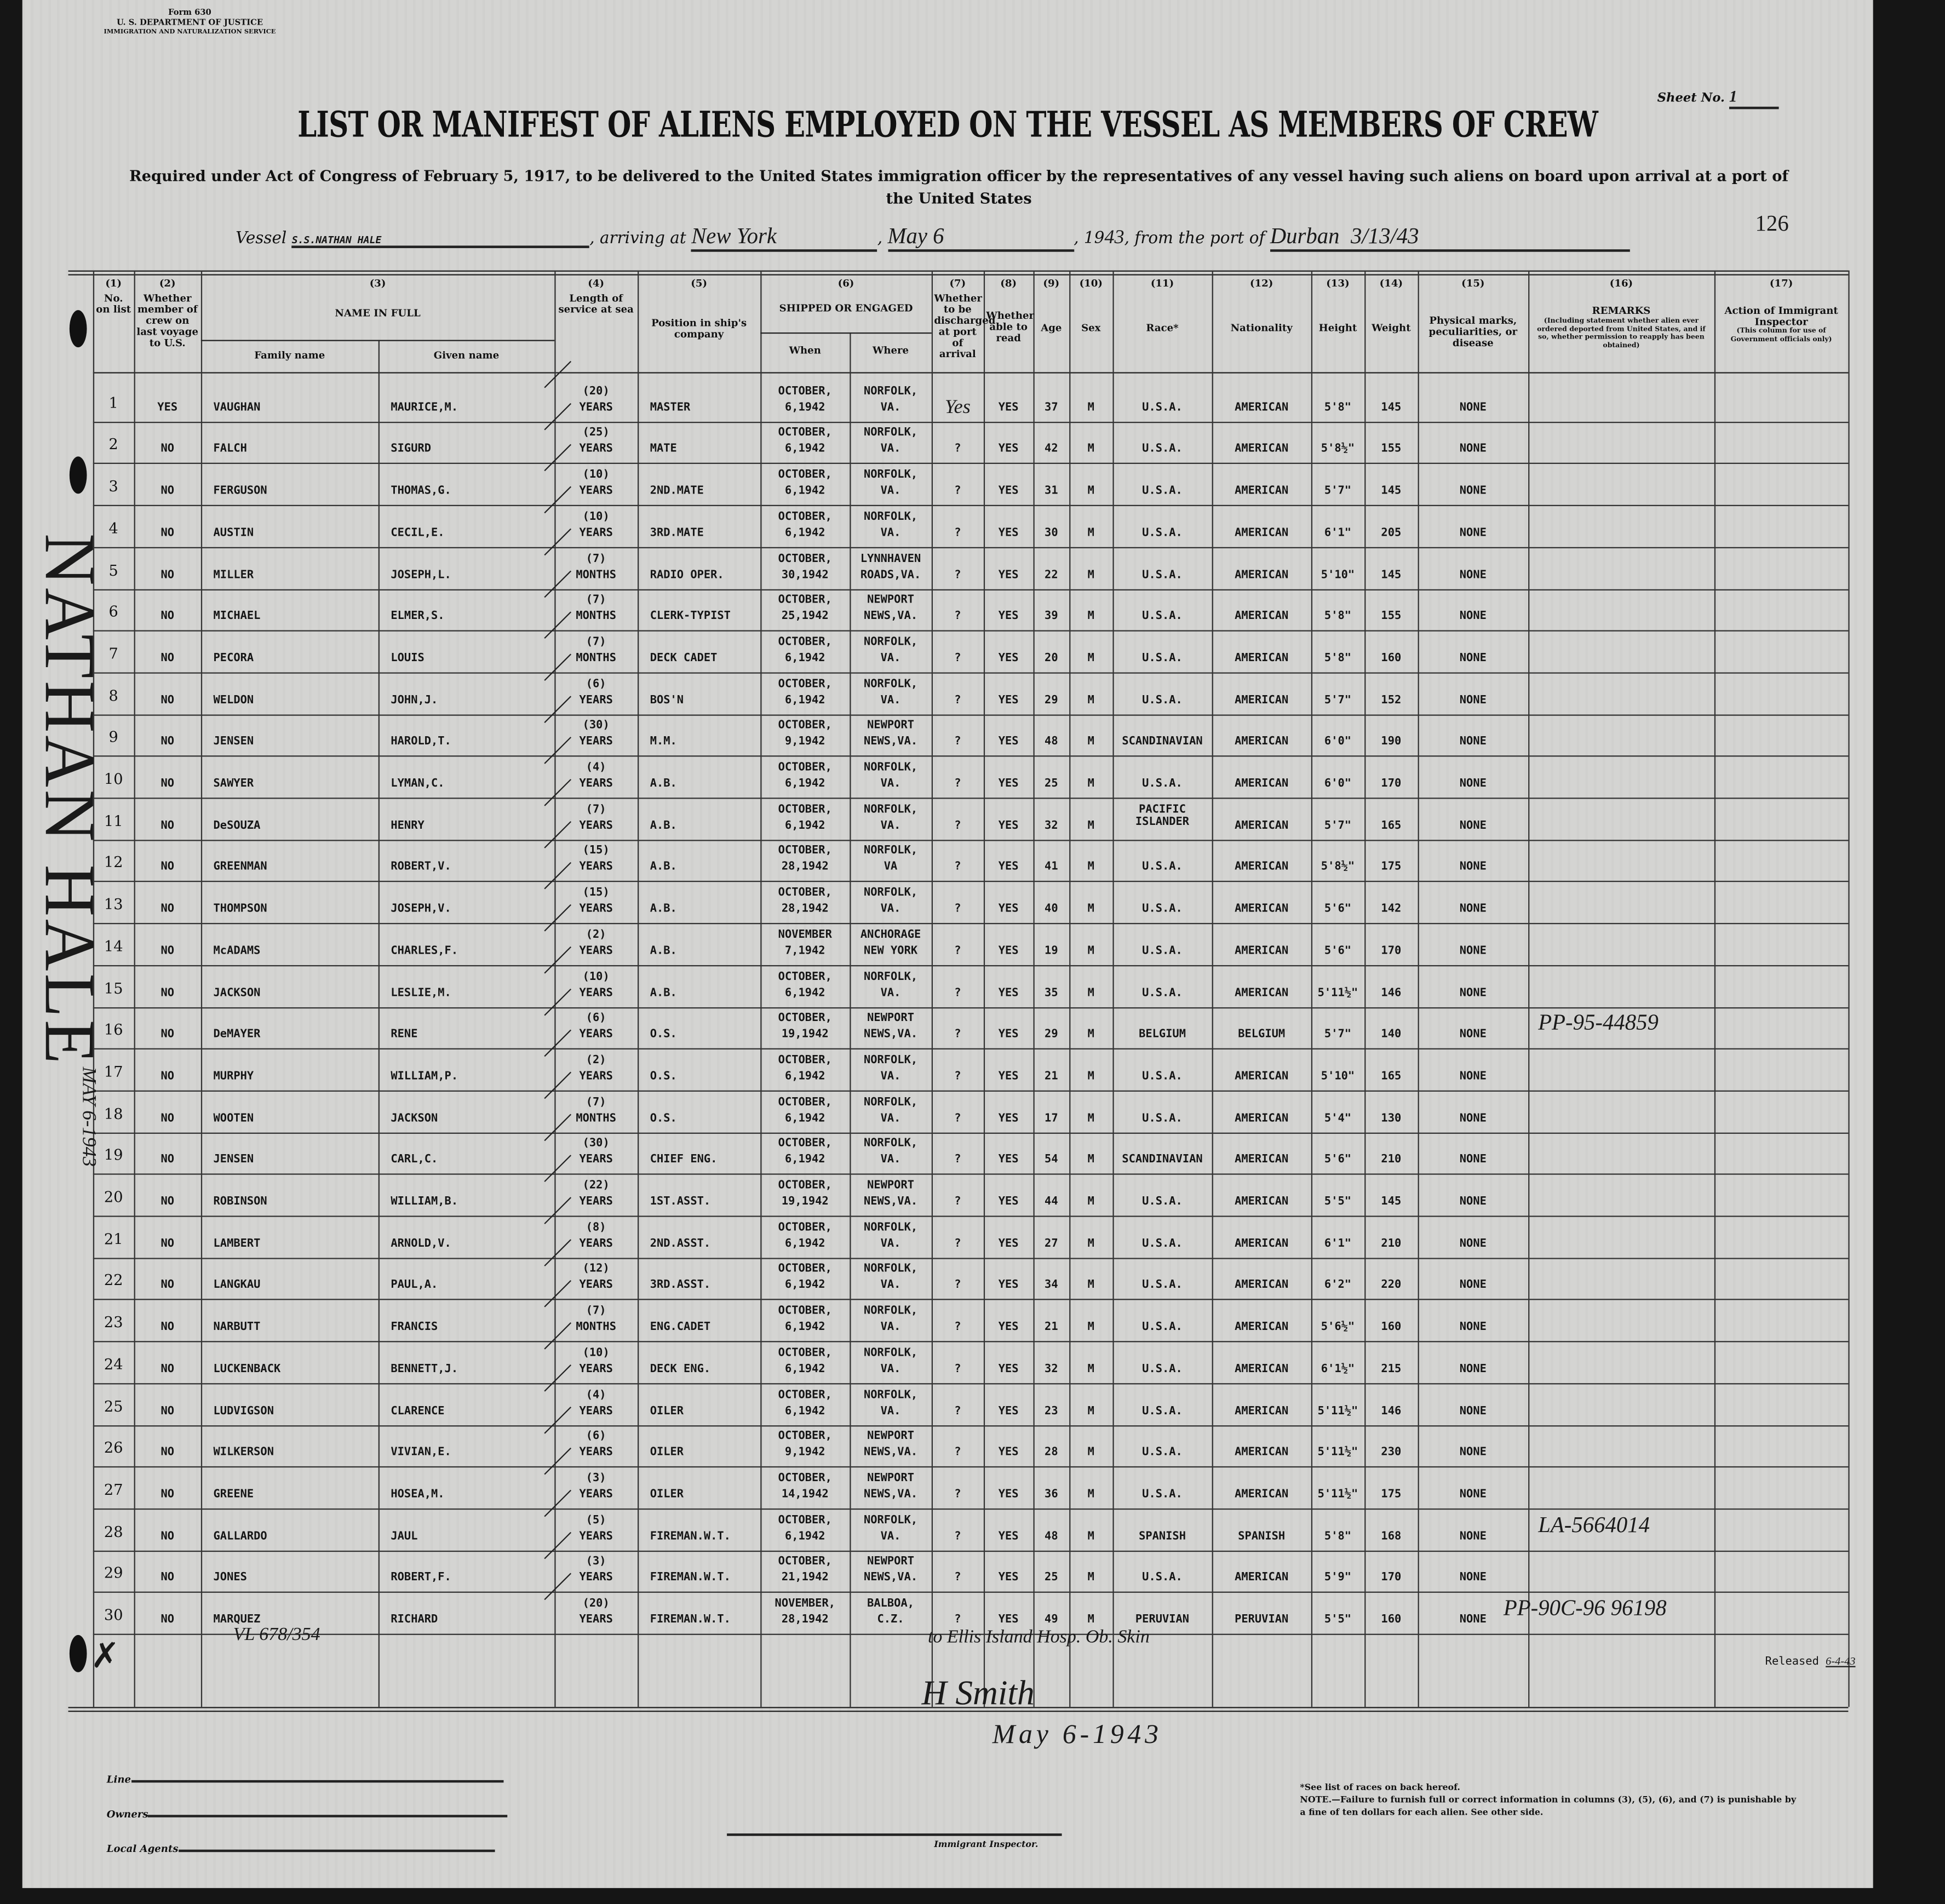 Image resolution: width=1945 pixels, height=1904 pixels. I want to click on service-length: (3), so click(596, 1562).